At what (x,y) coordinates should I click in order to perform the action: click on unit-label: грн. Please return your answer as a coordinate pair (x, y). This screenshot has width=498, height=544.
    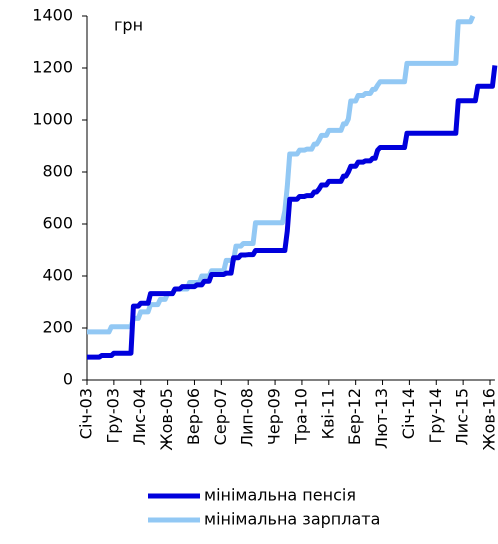
    Looking at the image, I should click on (128, 25).